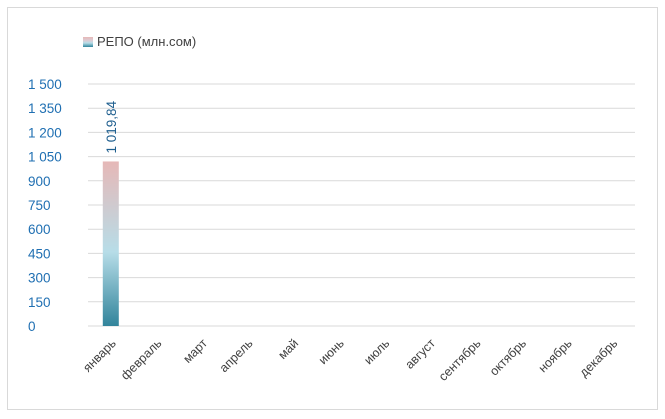 This screenshot has height=419, width=665. I want to click on y-tick-label: 450, so click(39, 253).